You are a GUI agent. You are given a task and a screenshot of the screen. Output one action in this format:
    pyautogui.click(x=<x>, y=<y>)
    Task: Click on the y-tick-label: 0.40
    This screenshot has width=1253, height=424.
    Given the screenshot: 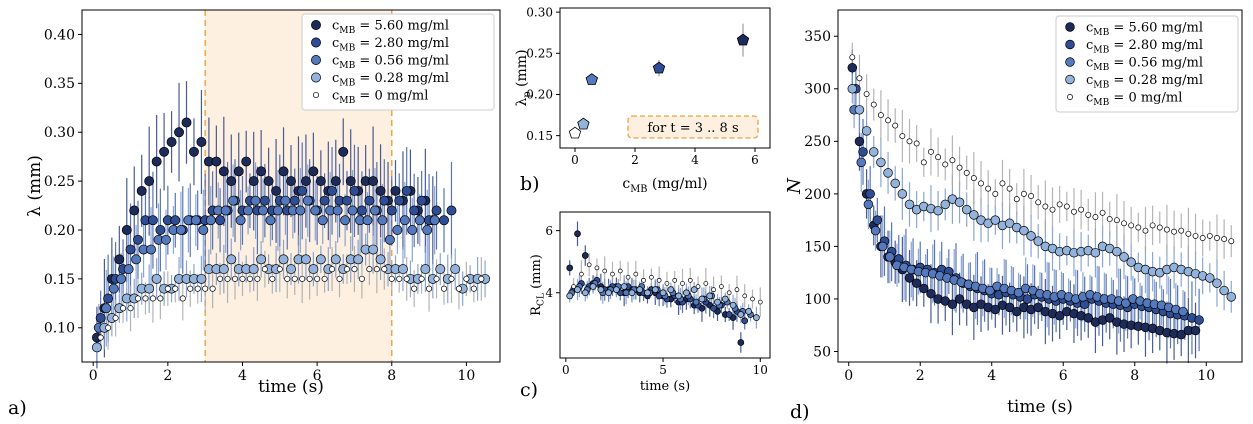 What is the action you would take?
    pyautogui.click(x=59, y=35)
    